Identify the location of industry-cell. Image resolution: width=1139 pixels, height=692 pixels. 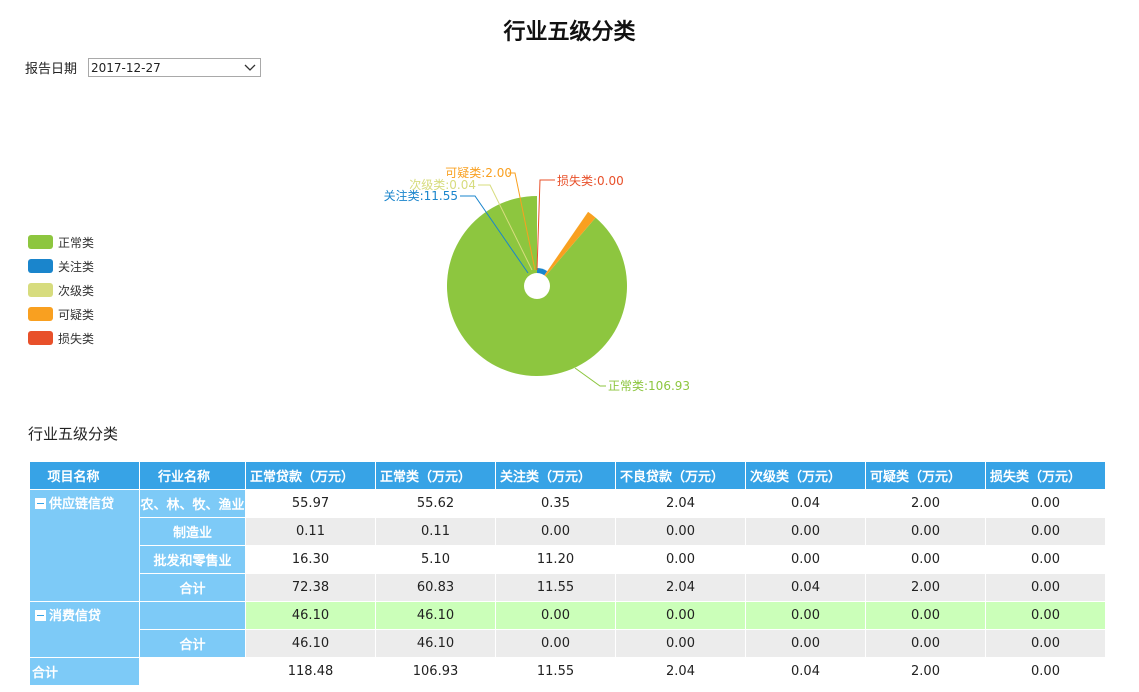
(192, 615).